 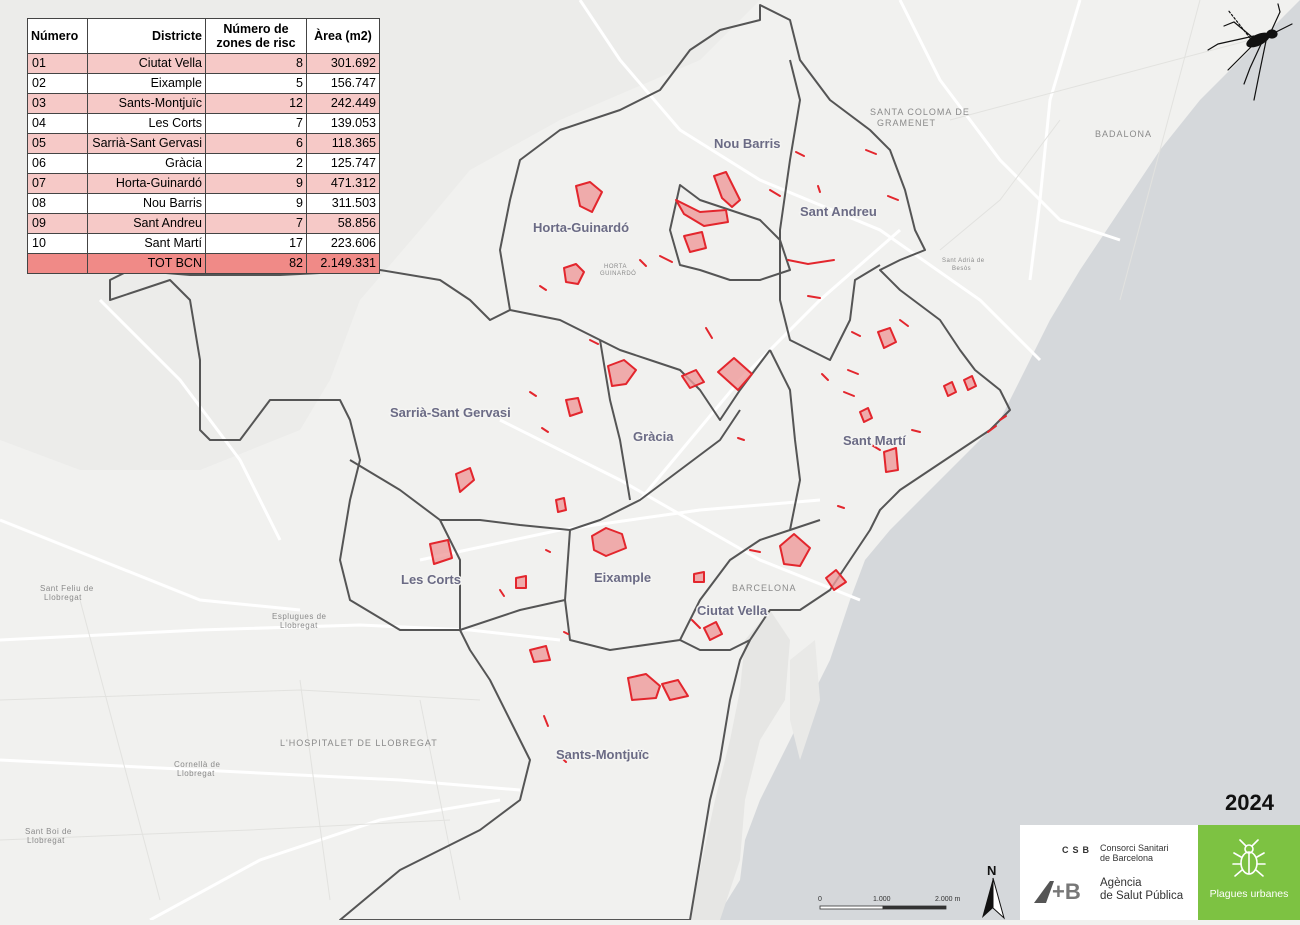 I want to click on cell-zones: 6, so click(x=256, y=143).